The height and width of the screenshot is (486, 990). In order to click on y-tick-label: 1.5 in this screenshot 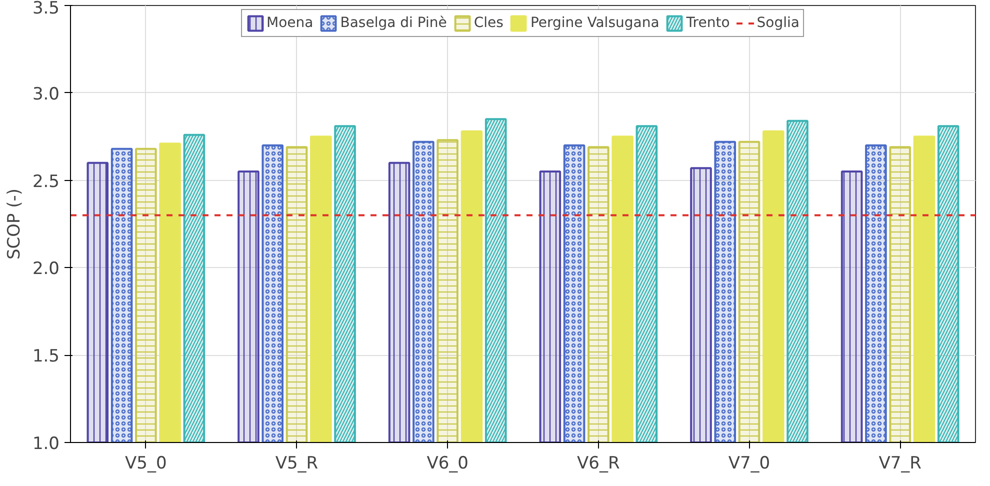, I will do `click(46, 356)`.